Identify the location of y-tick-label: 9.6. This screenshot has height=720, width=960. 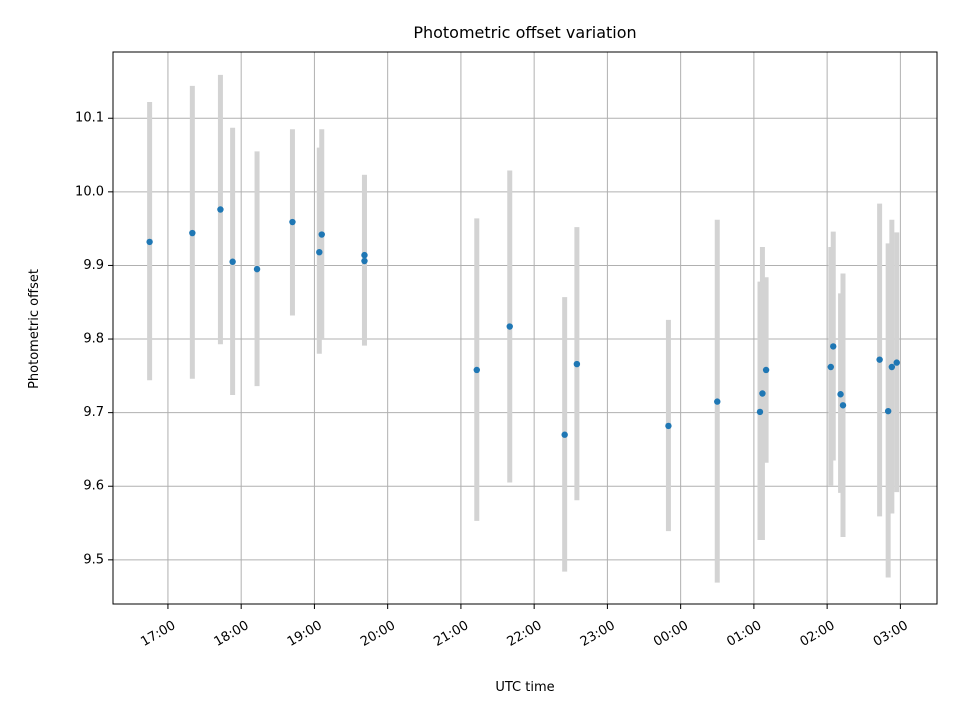
(93, 486).